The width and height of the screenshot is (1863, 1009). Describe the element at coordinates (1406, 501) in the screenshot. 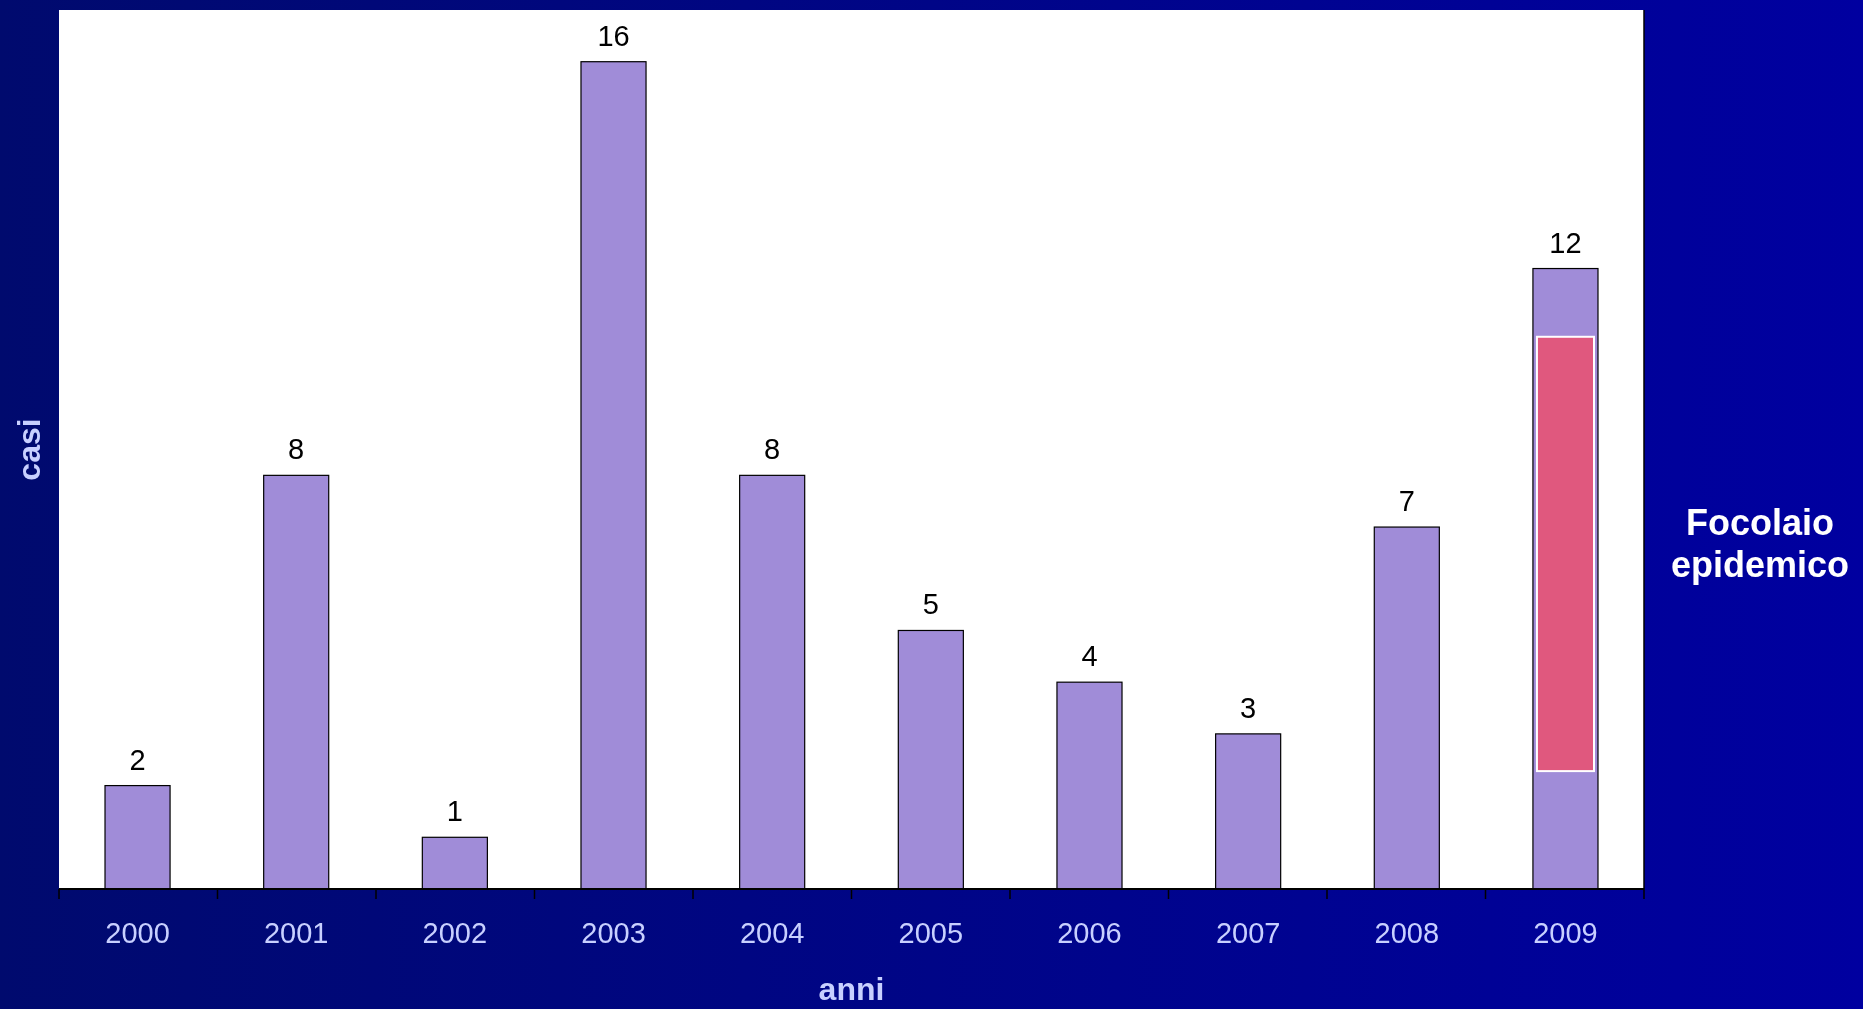

I see `data-label: 7` at that location.